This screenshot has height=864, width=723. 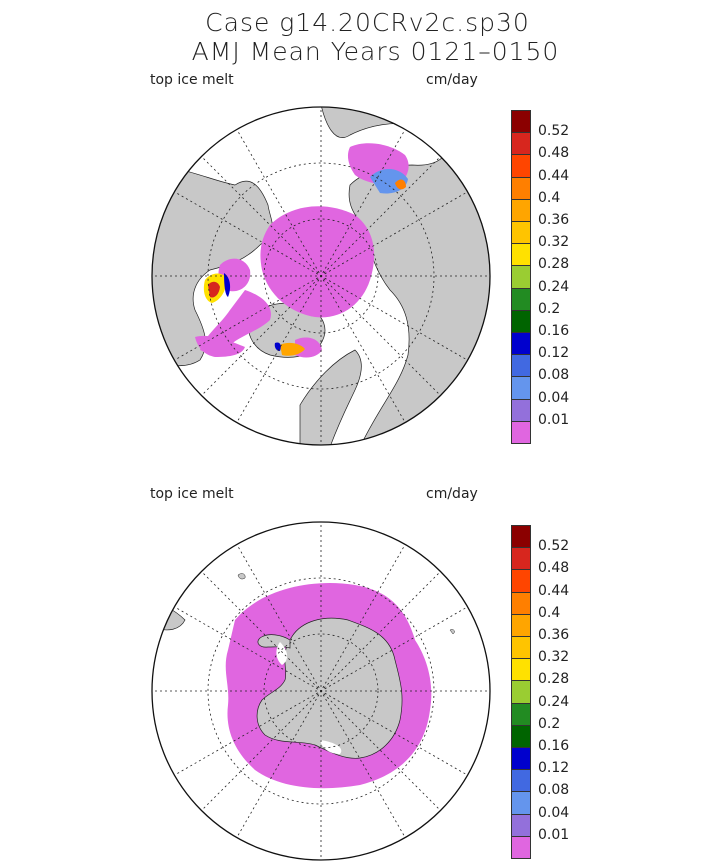 I want to click on north-colorbar-label: 0.2, so click(x=549, y=308).